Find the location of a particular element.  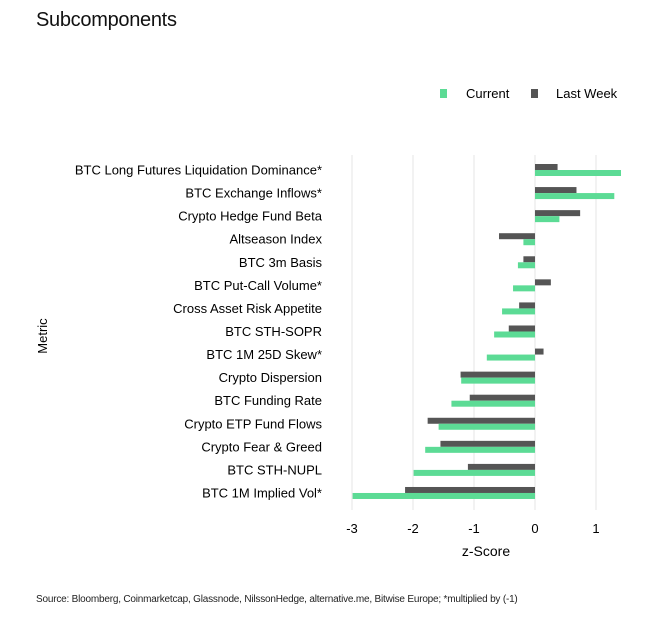

x-tick-label: -3 is located at coordinates (352, 528).